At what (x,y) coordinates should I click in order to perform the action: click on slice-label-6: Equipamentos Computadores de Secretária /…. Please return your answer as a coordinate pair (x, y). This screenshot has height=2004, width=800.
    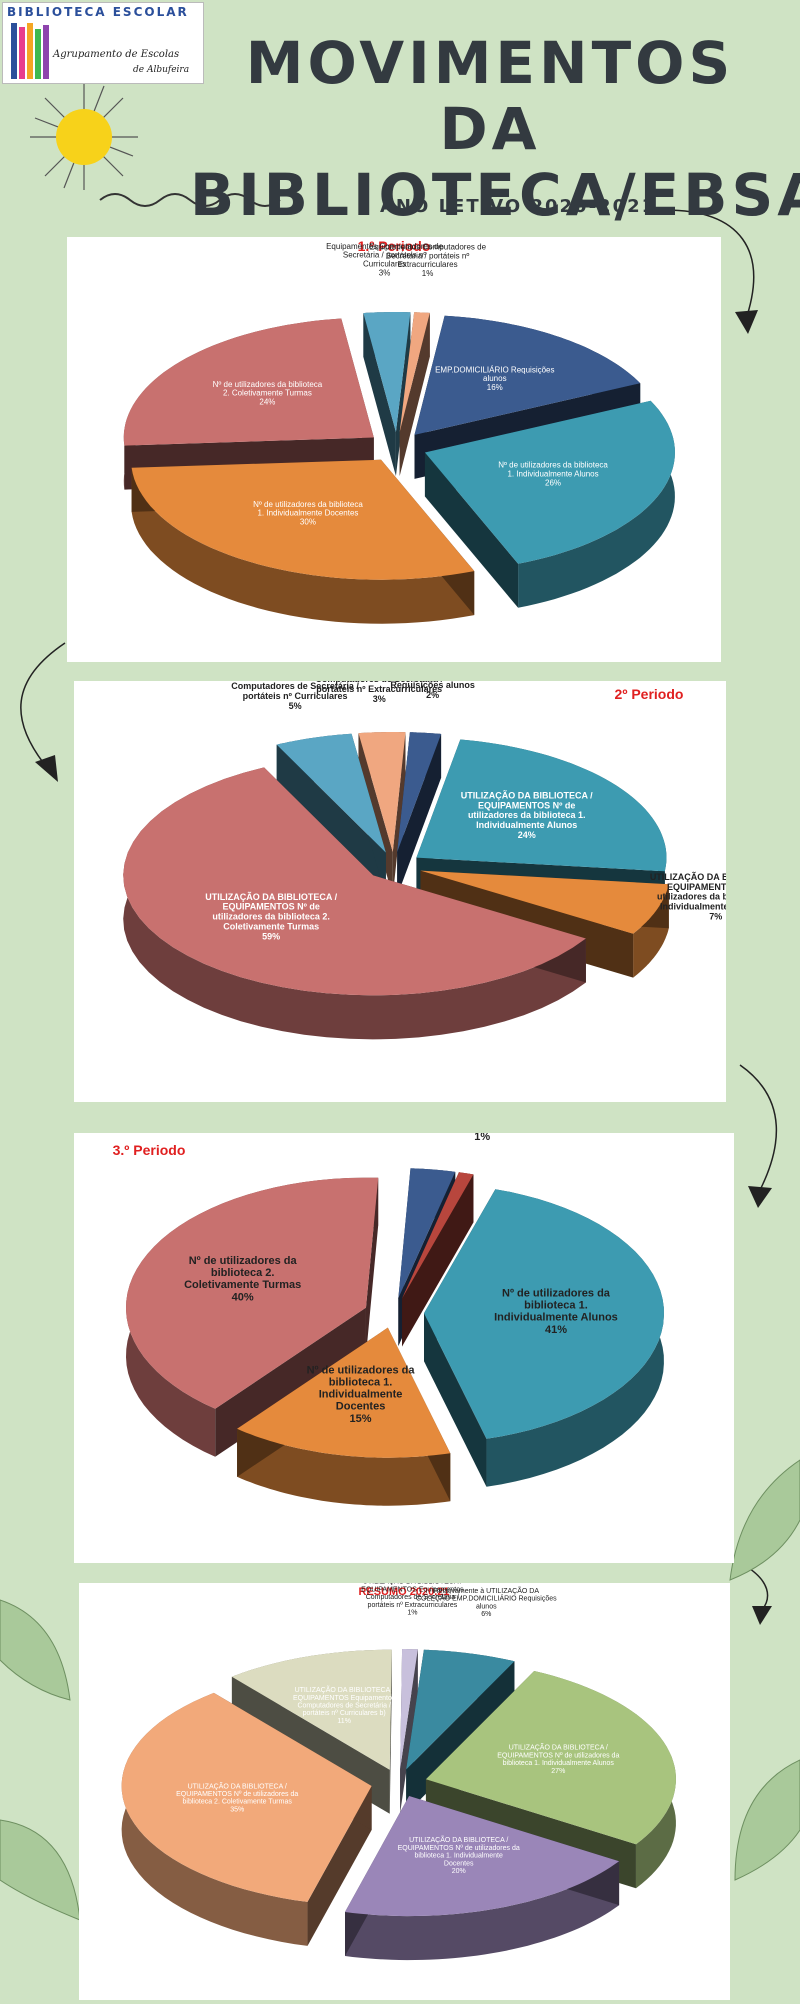
    Looking at the image, I should click on (428, 259).